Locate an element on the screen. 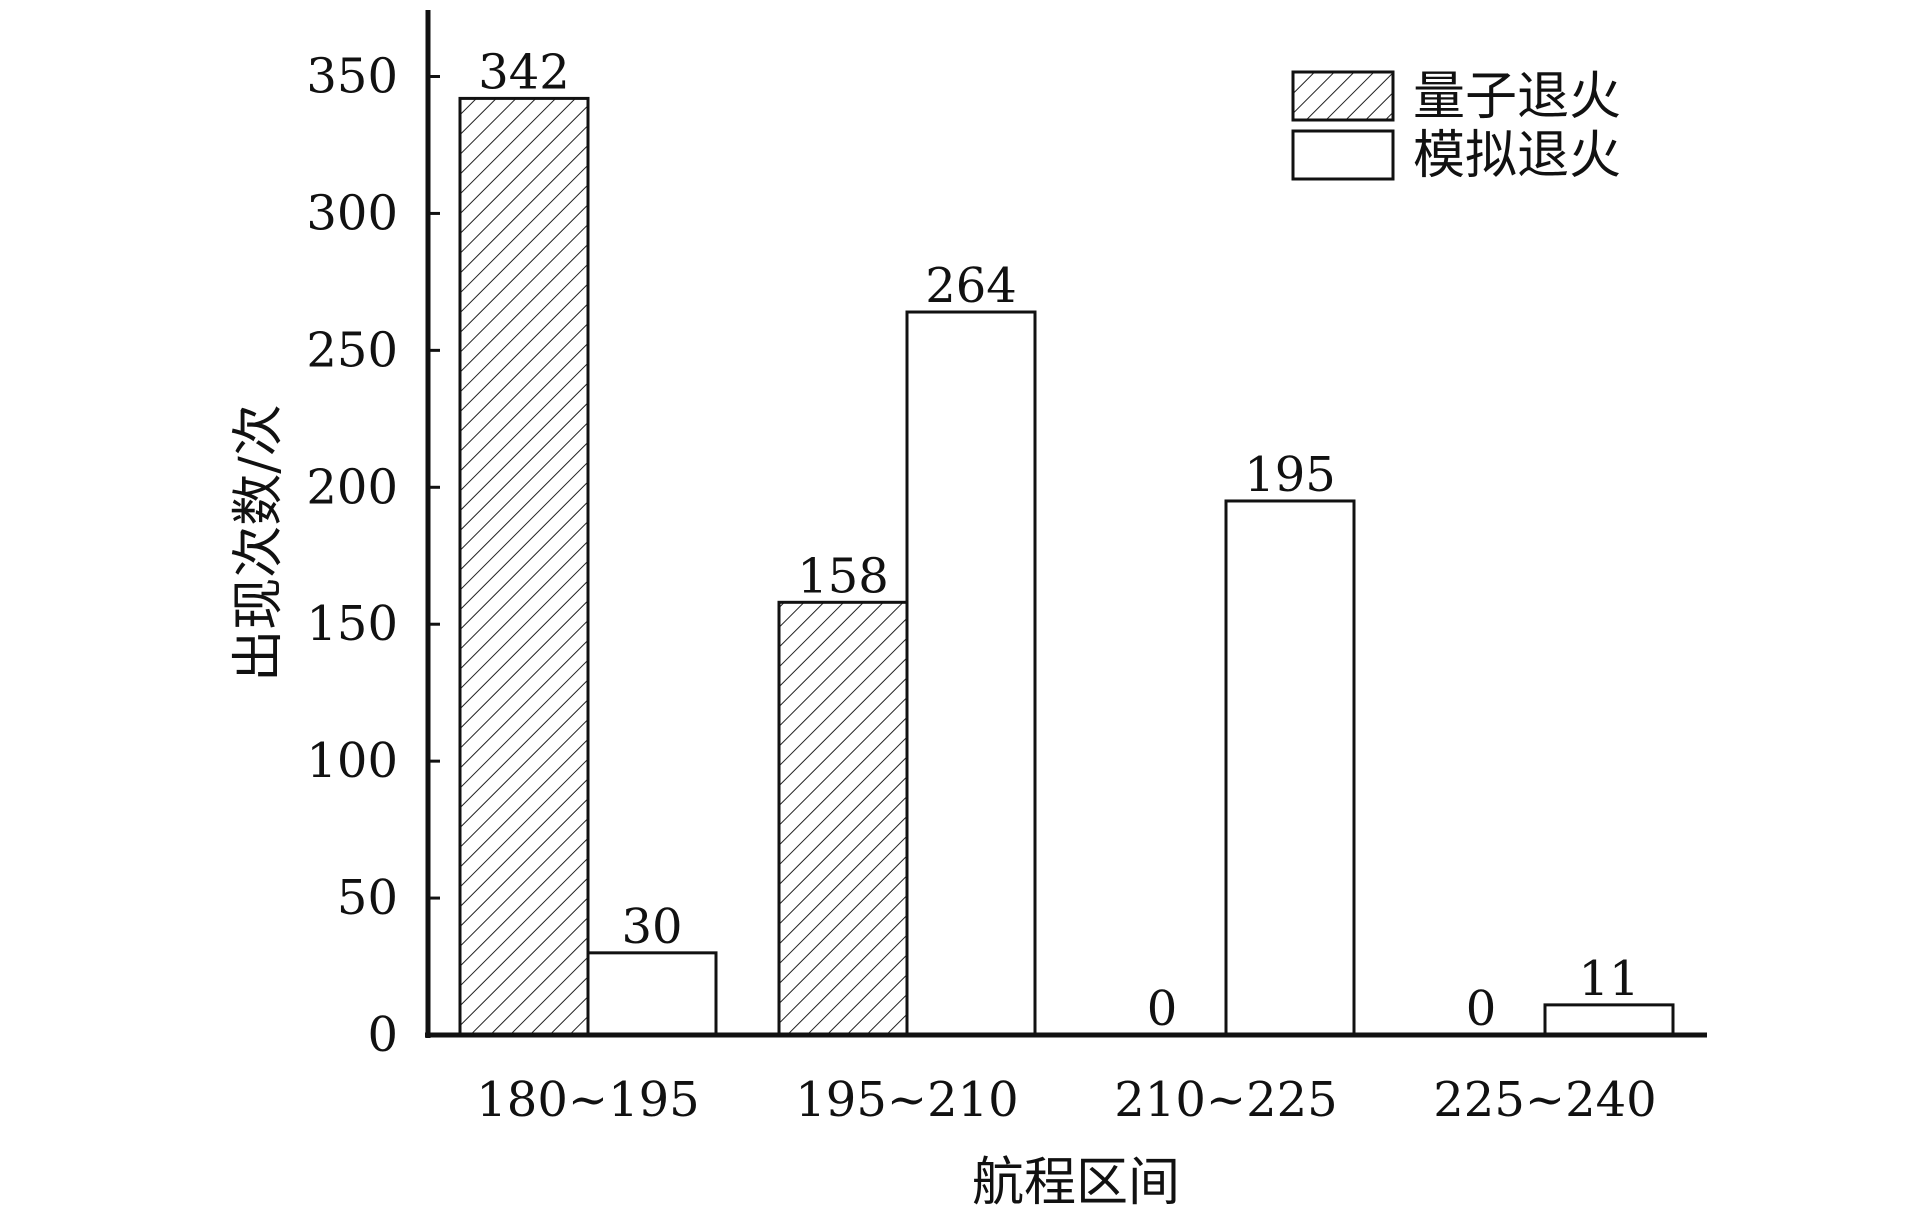 Image resolution: width=1913 pixels, height=1205 pixels. data-label: 158 is located at coordinates (843, 576).